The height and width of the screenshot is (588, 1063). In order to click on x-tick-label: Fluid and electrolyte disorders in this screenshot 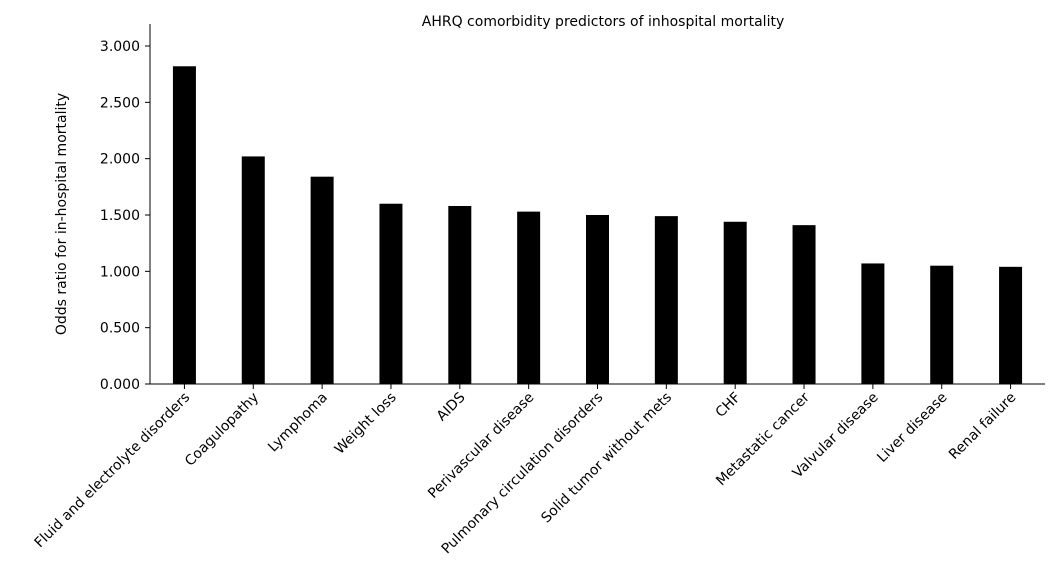, I will do `click(113, 471)`.